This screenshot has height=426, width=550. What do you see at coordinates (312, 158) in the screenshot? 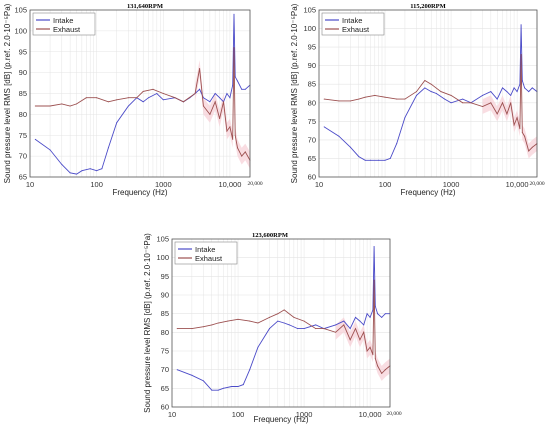
I see `y-tick-label: 65` at bounding box center [312, 158].